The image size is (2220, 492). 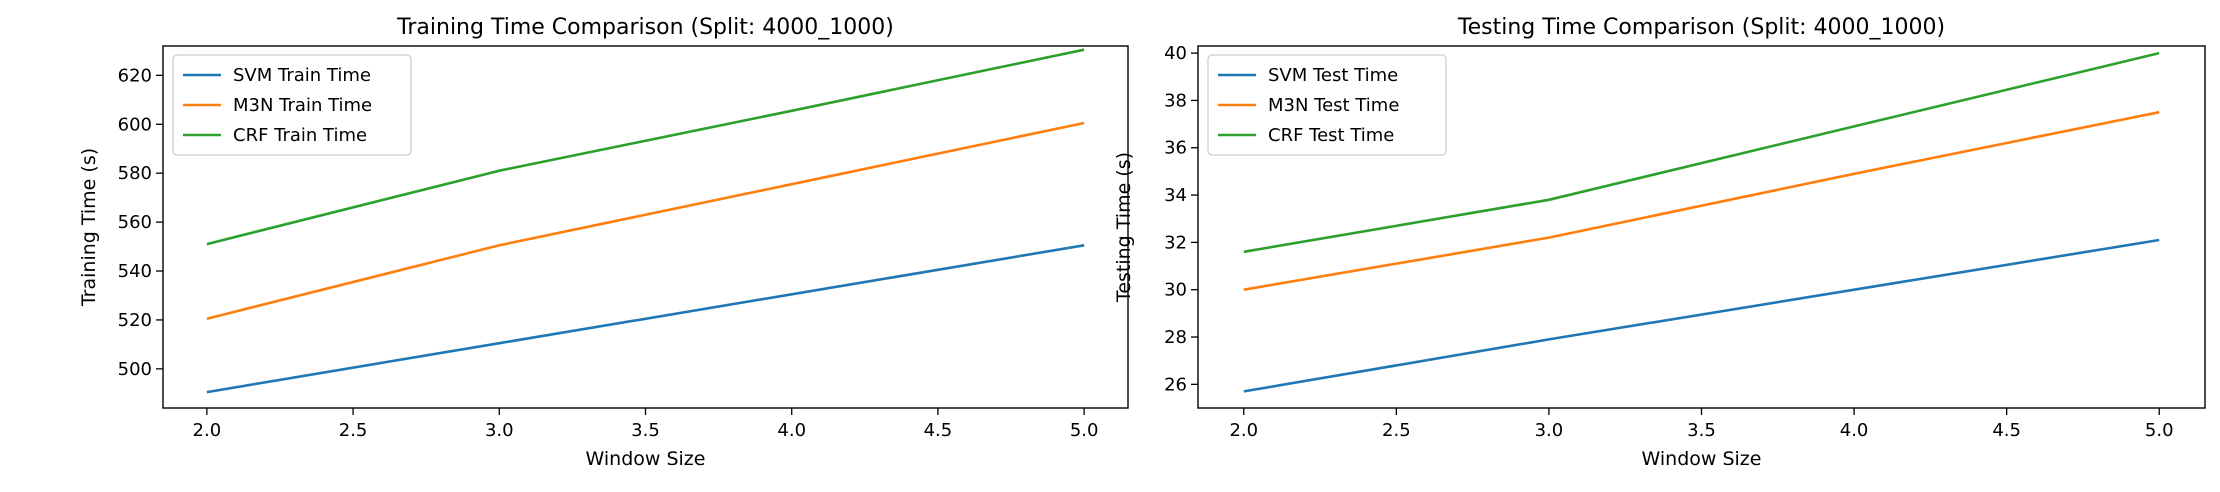 What do you see at coordinates (1175, 242) in the screenshot?
I see `test-y-tick-label: 32` at bounding box center [1175, 242].